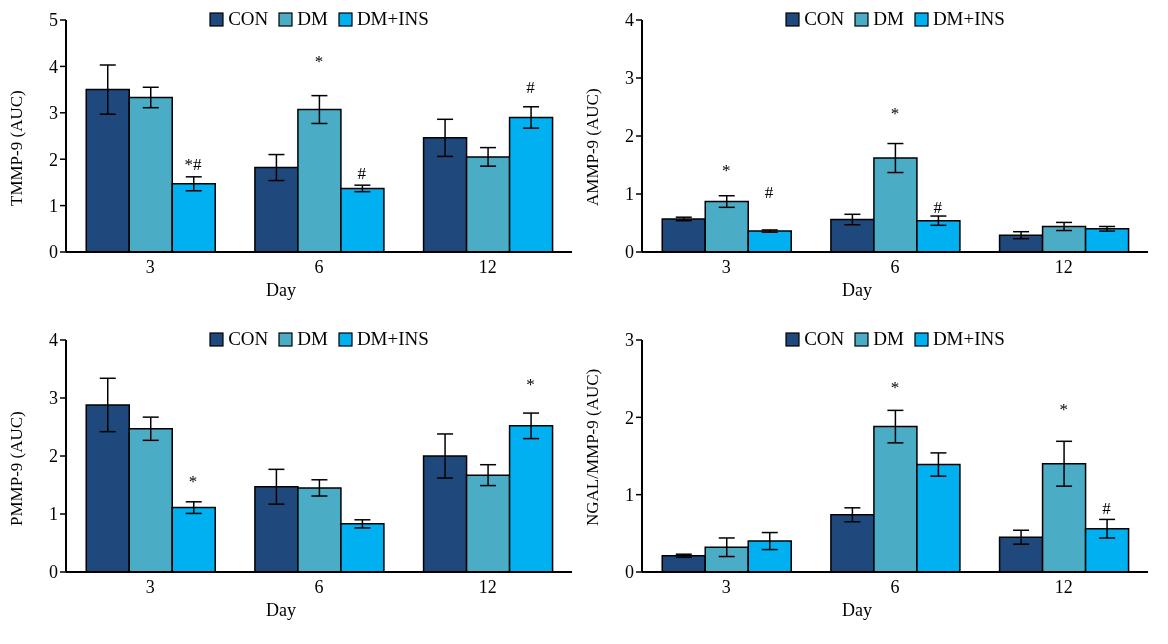 The image size is (1168, 644). I want to click on annotation: *#, so click(193, 164).